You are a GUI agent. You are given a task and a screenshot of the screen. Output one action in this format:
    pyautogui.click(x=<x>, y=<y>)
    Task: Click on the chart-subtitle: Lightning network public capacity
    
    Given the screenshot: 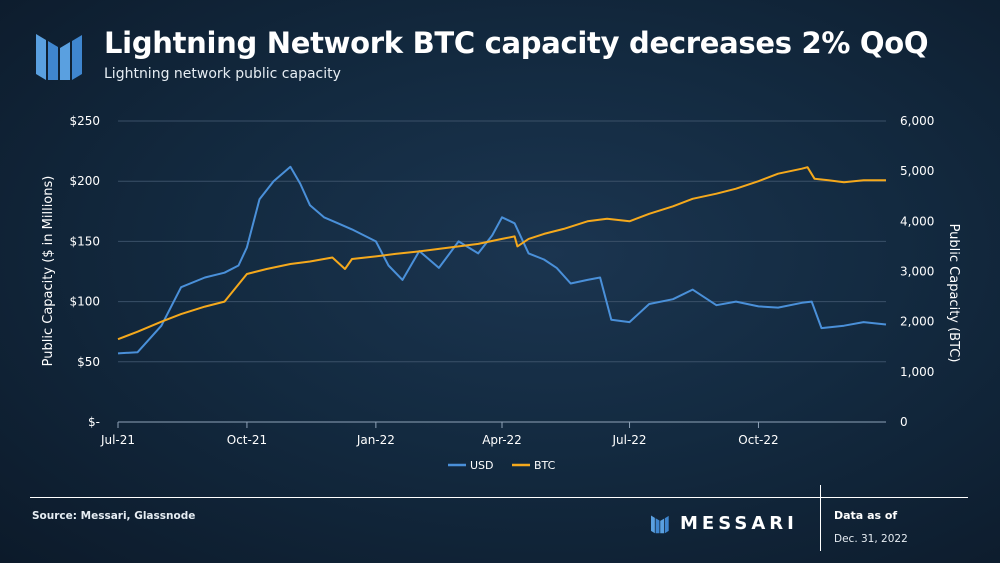 What is the action you would take?
    pyautogui.click(x=222, y=74)
    